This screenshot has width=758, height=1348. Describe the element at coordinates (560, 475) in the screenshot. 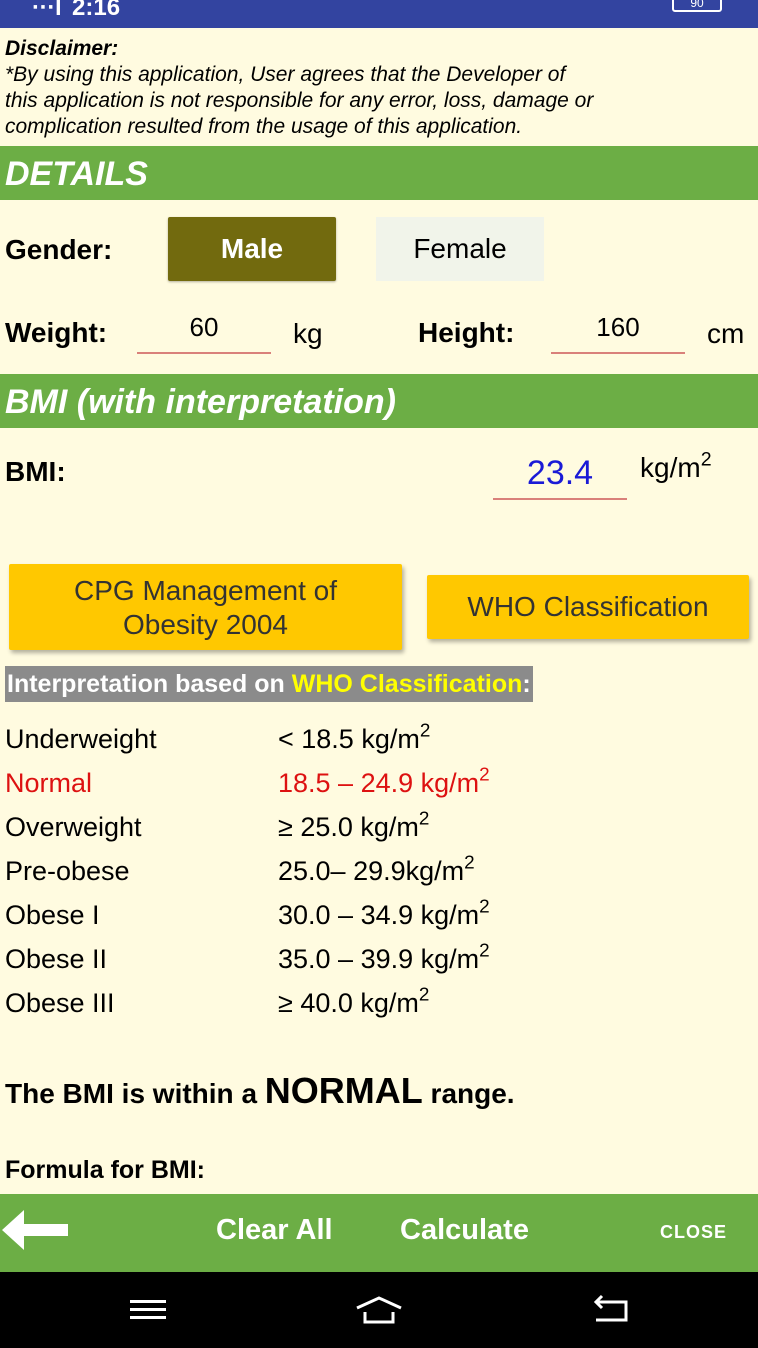

I see `bmi-value: 23.4` at that location.